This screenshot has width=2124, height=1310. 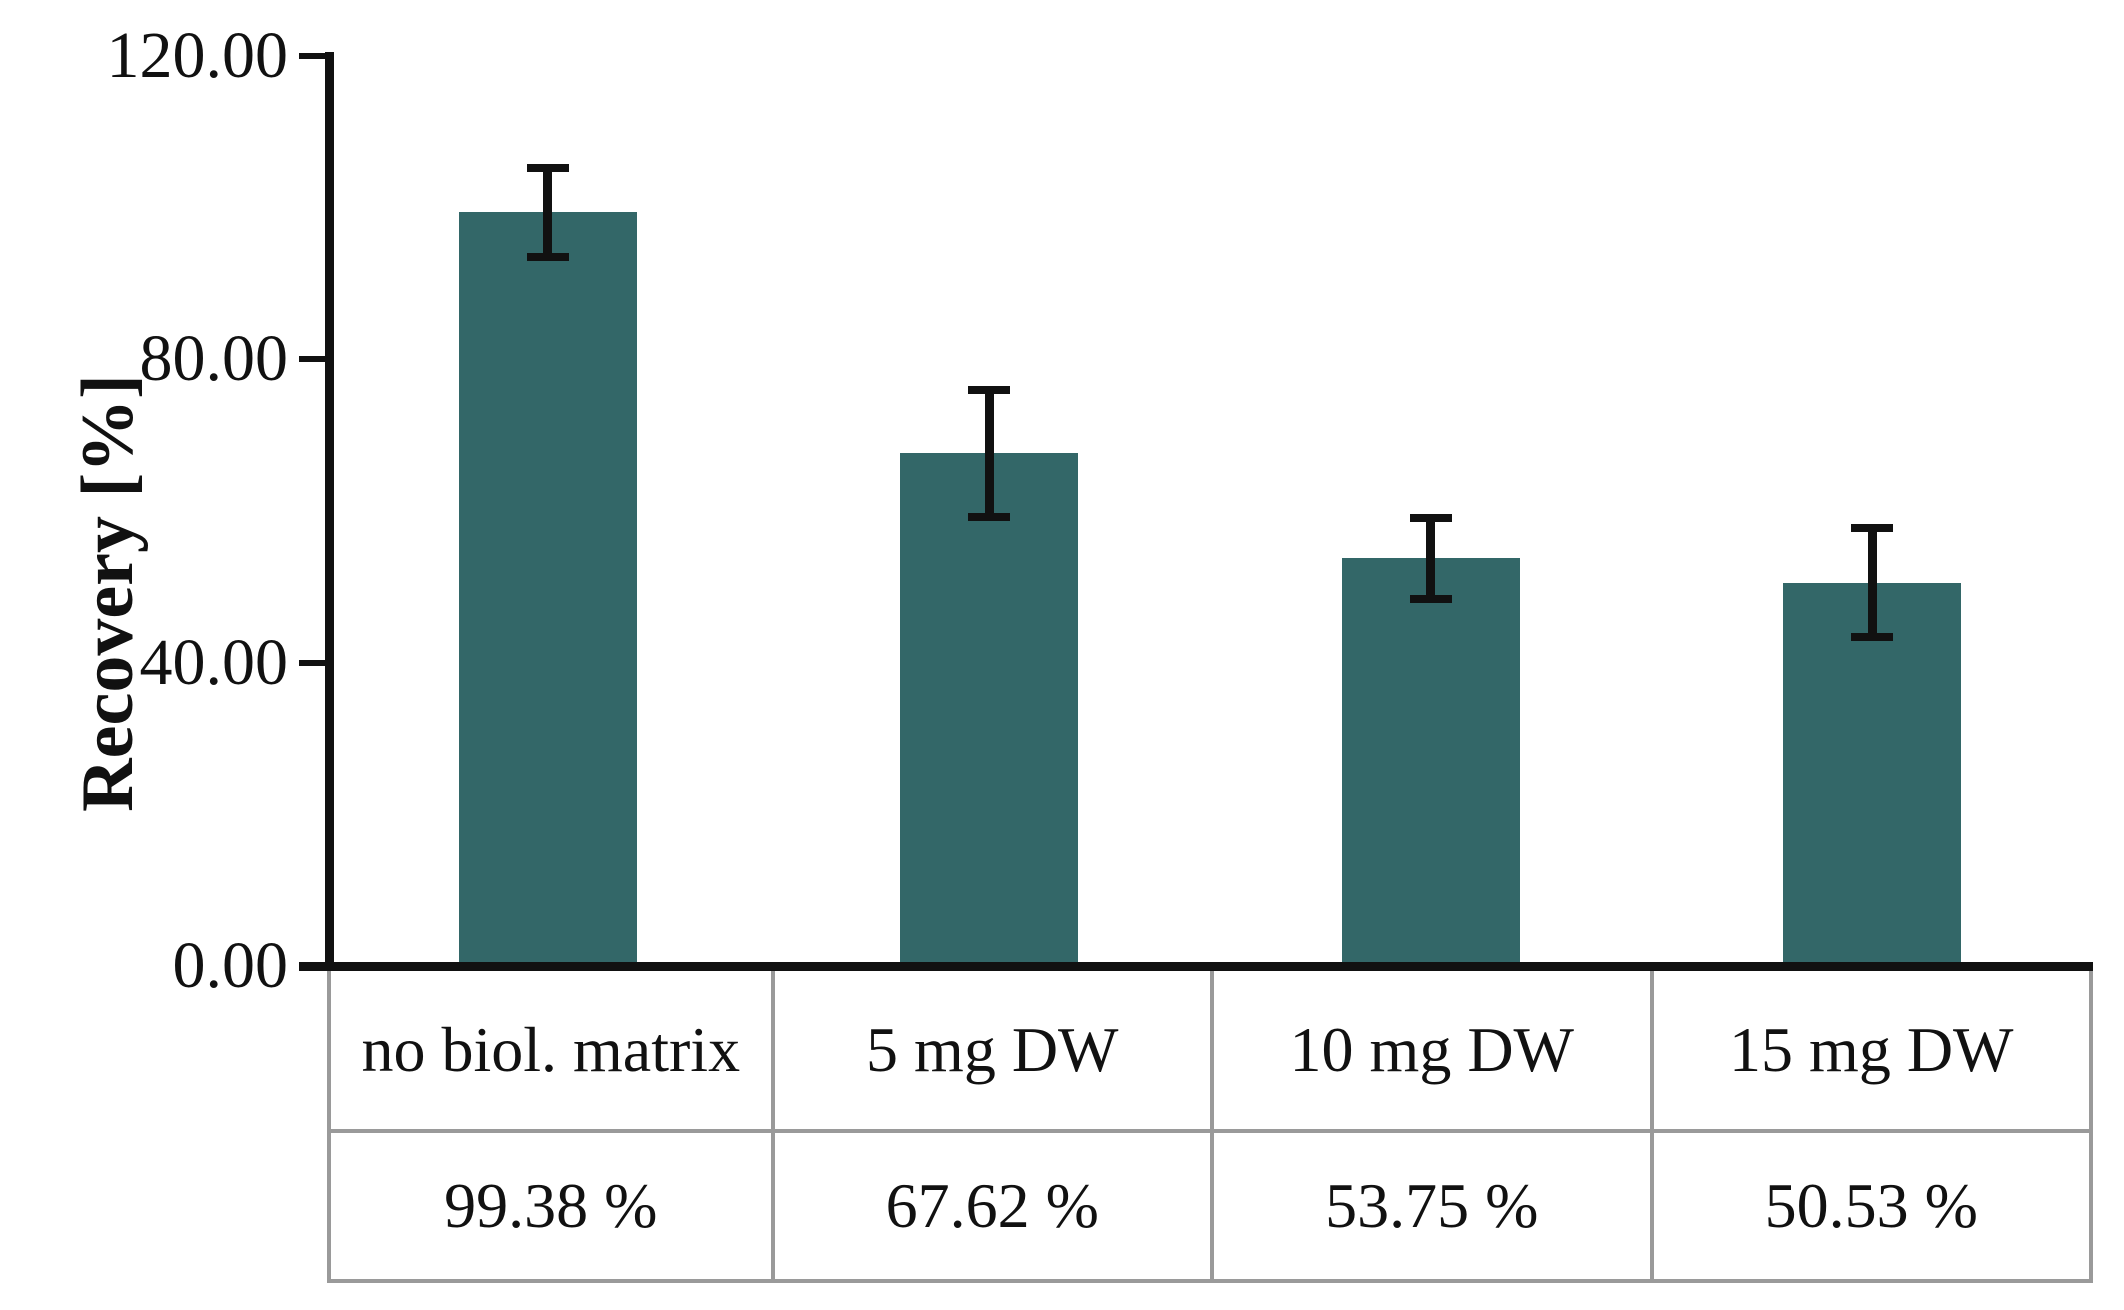 I want to click on value-cell-15-mg-dw: 50.53 %, so click(x=1869, y=1206).